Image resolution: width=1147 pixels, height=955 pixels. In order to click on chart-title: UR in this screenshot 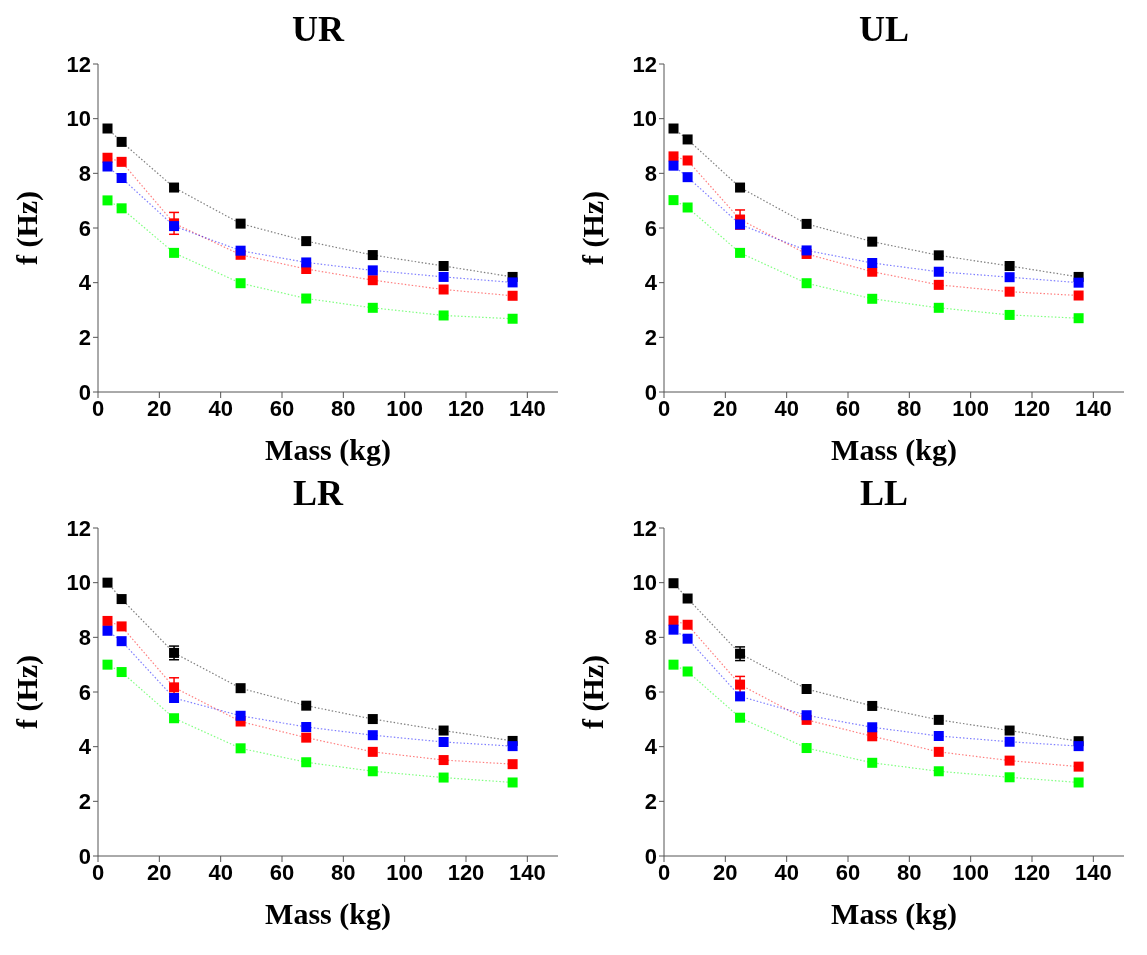, I will do `click(318, 29)`.